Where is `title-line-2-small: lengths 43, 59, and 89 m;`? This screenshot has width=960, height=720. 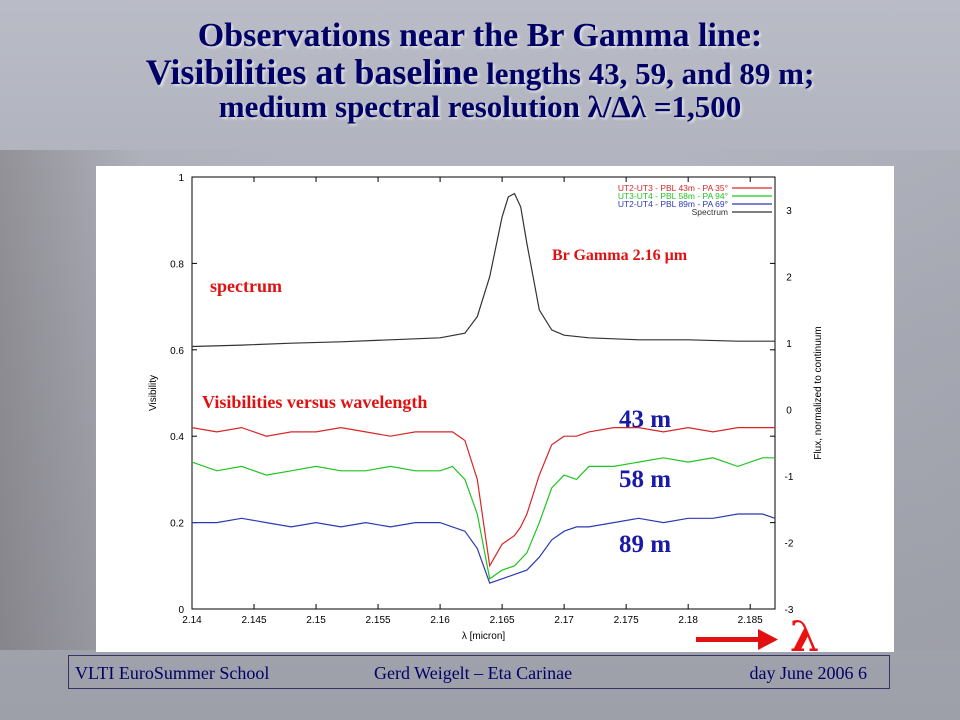
title-line-2-small: lengths 43, 59, and 89 m; is located at coordinates (646, 73).